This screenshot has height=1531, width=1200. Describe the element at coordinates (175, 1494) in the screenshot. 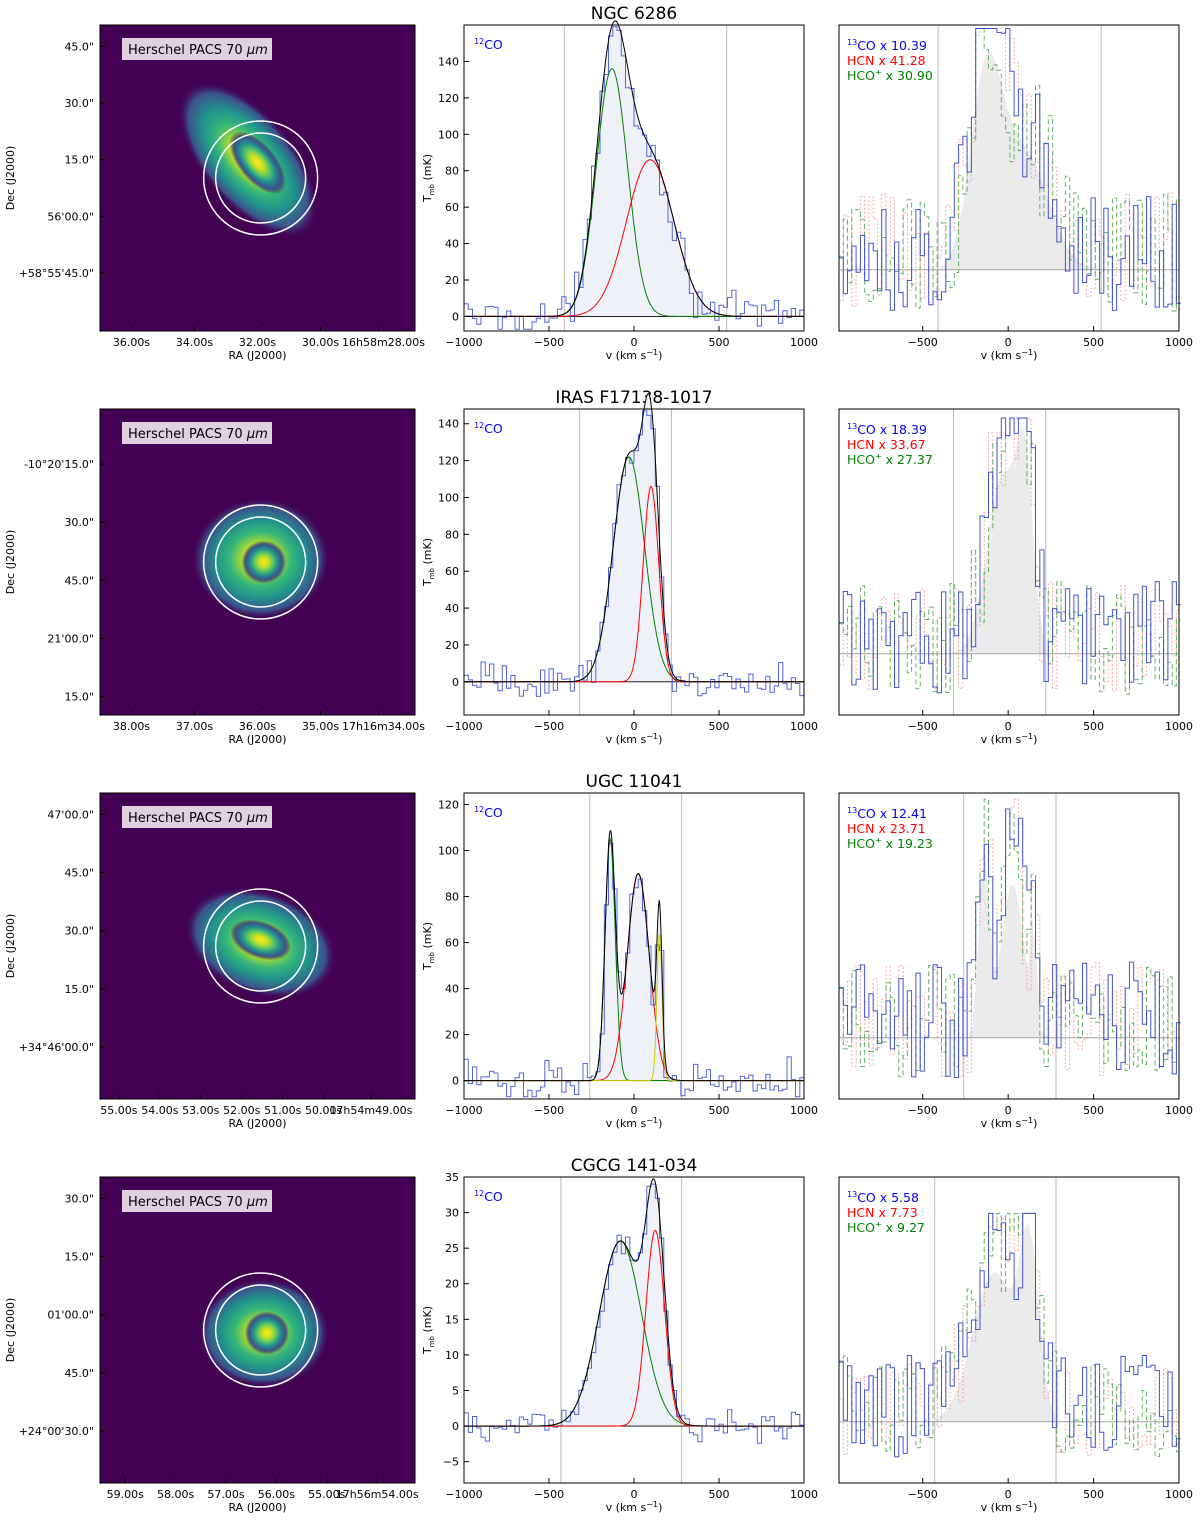

I see `ra-tick-label: 58.00s` at that location.